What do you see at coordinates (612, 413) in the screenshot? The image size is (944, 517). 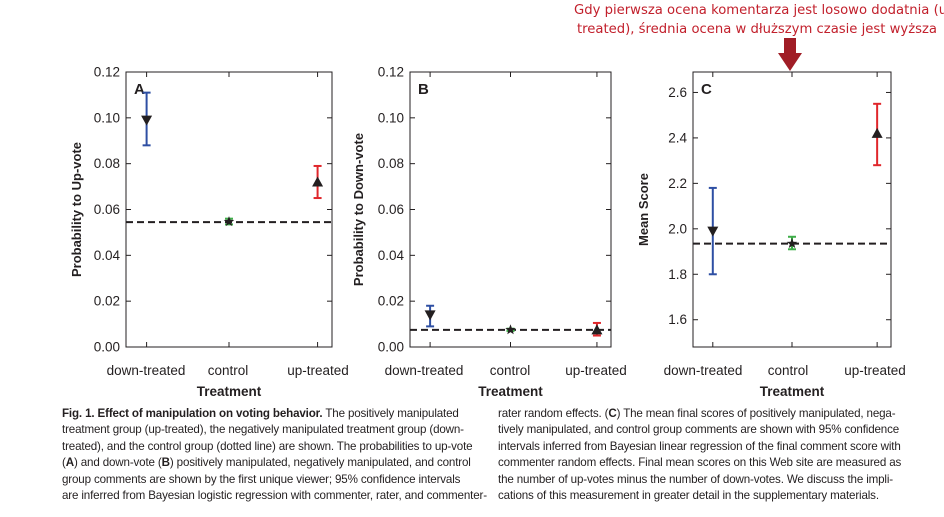 I see `panel-ref-c: C` at bounding box center [612, 413].